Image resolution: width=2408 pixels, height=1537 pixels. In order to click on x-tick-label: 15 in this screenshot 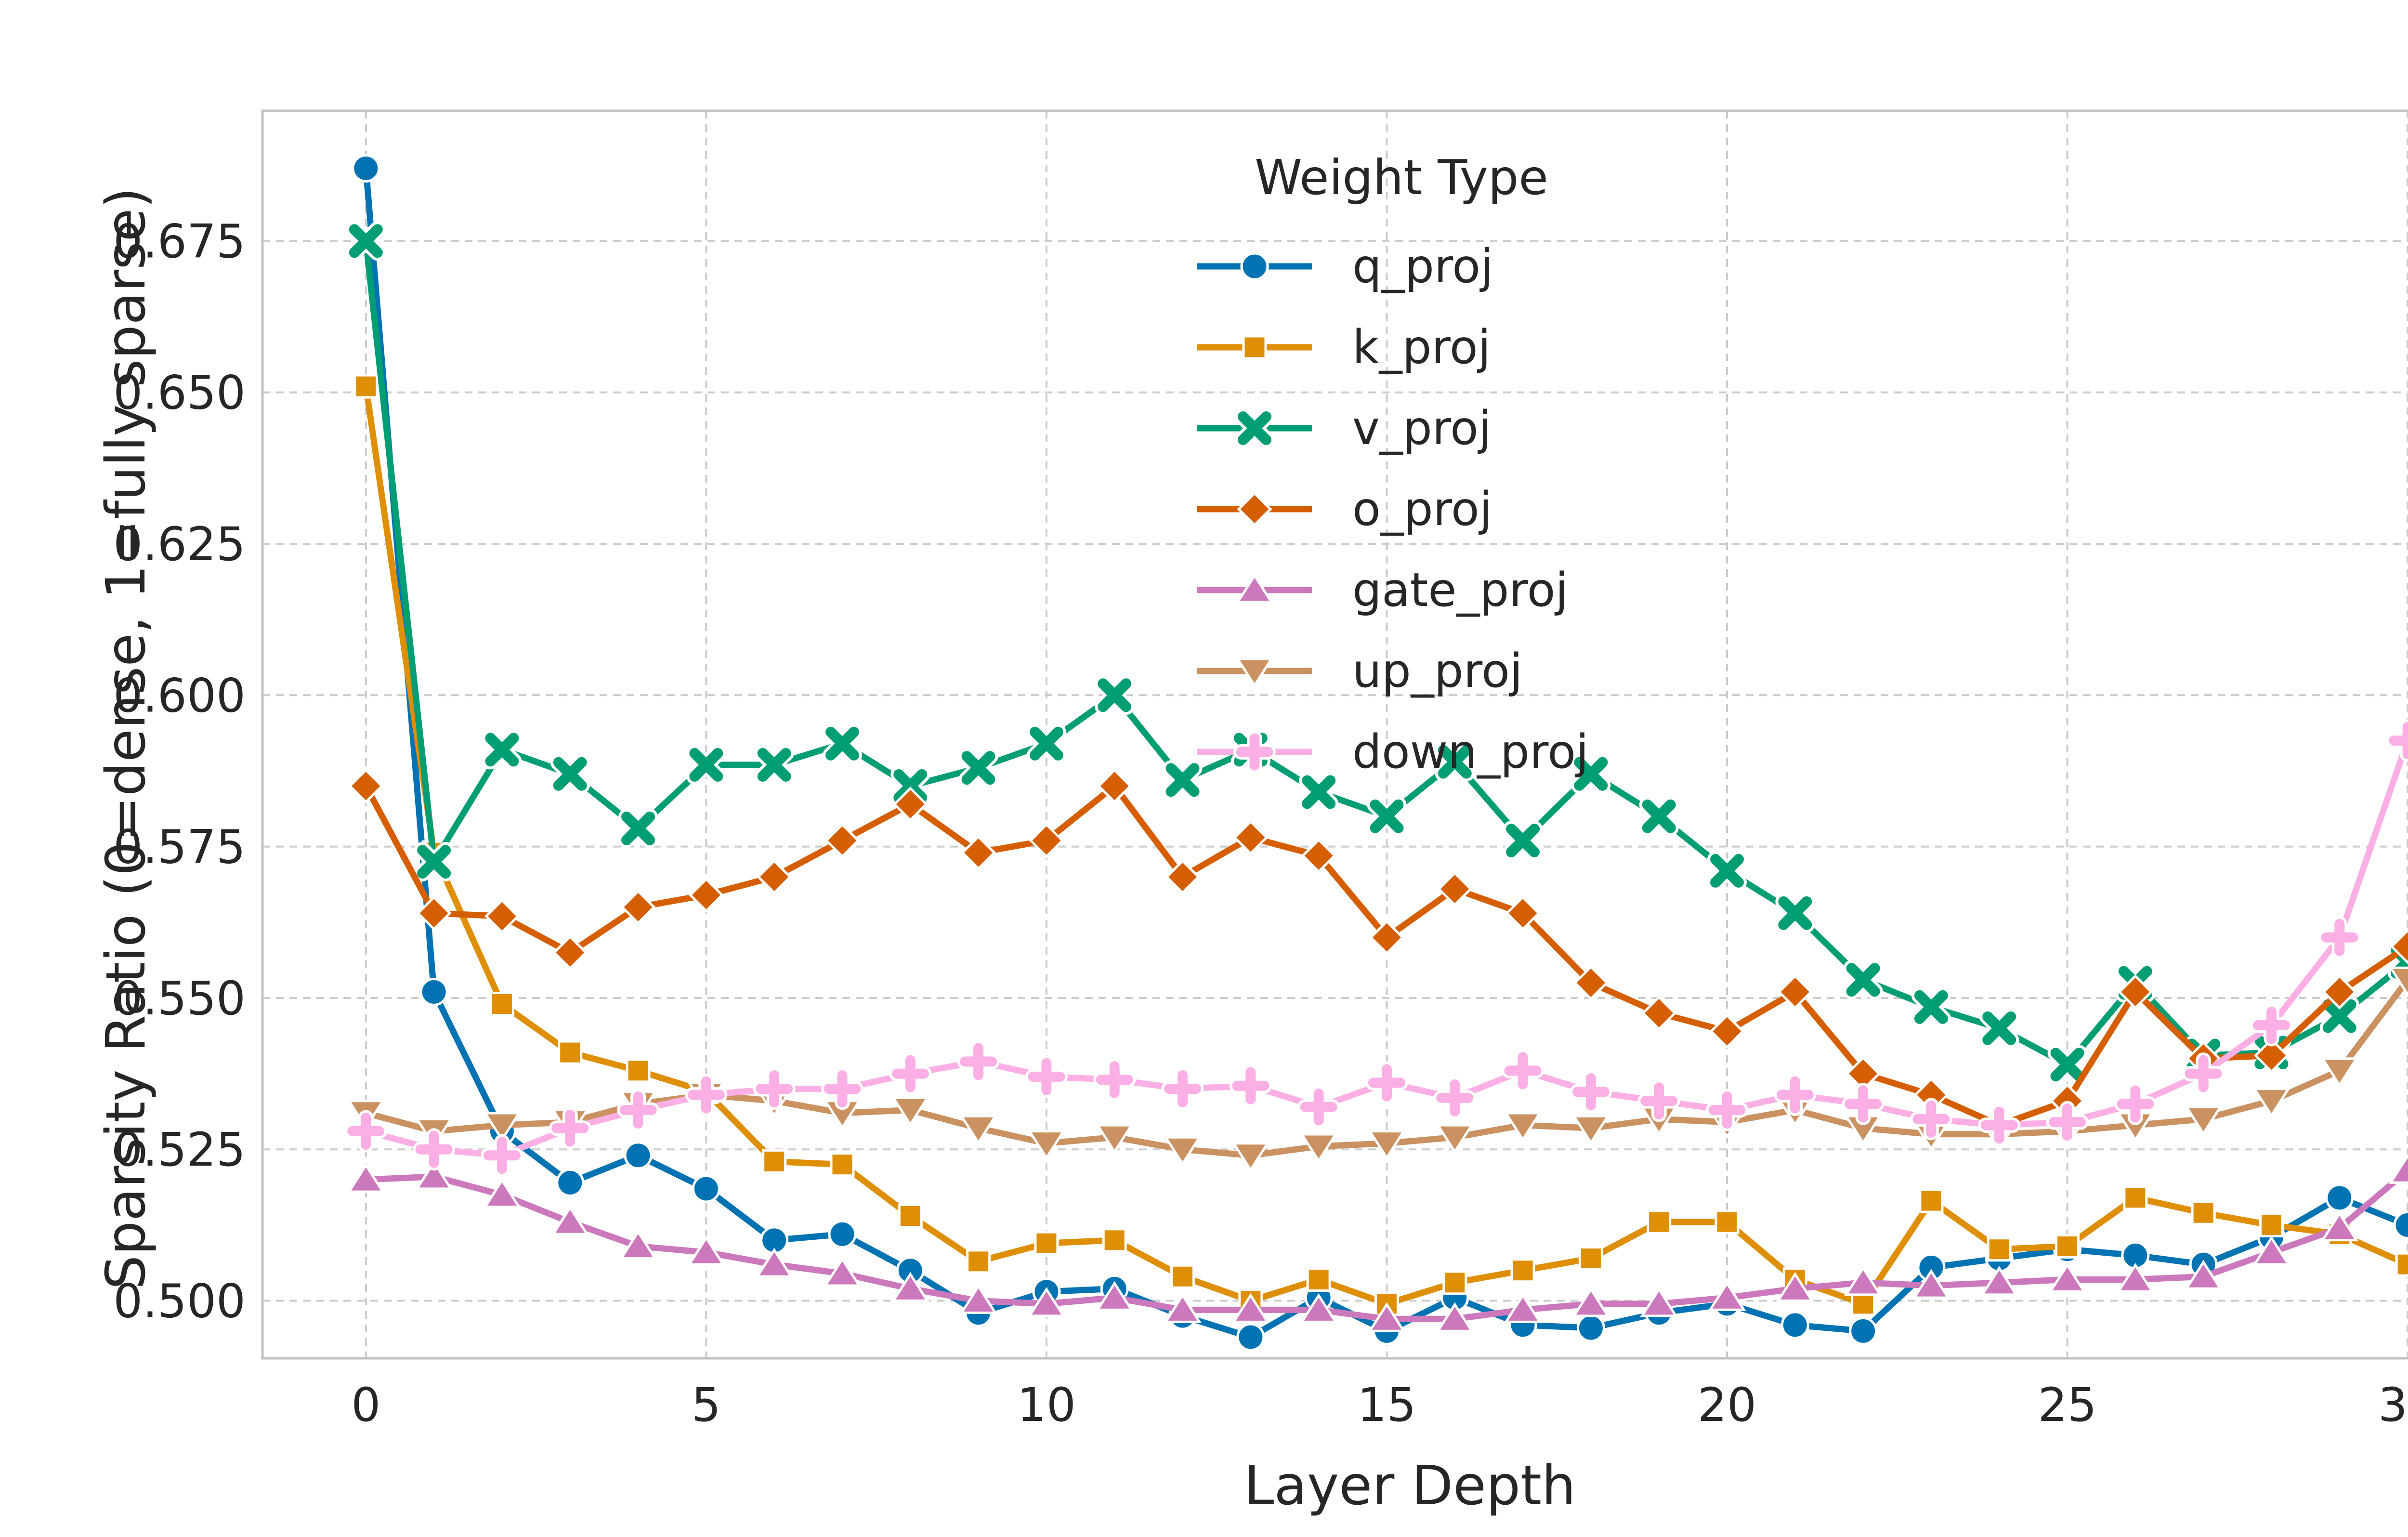, I will do `click(1386, 1405)`.